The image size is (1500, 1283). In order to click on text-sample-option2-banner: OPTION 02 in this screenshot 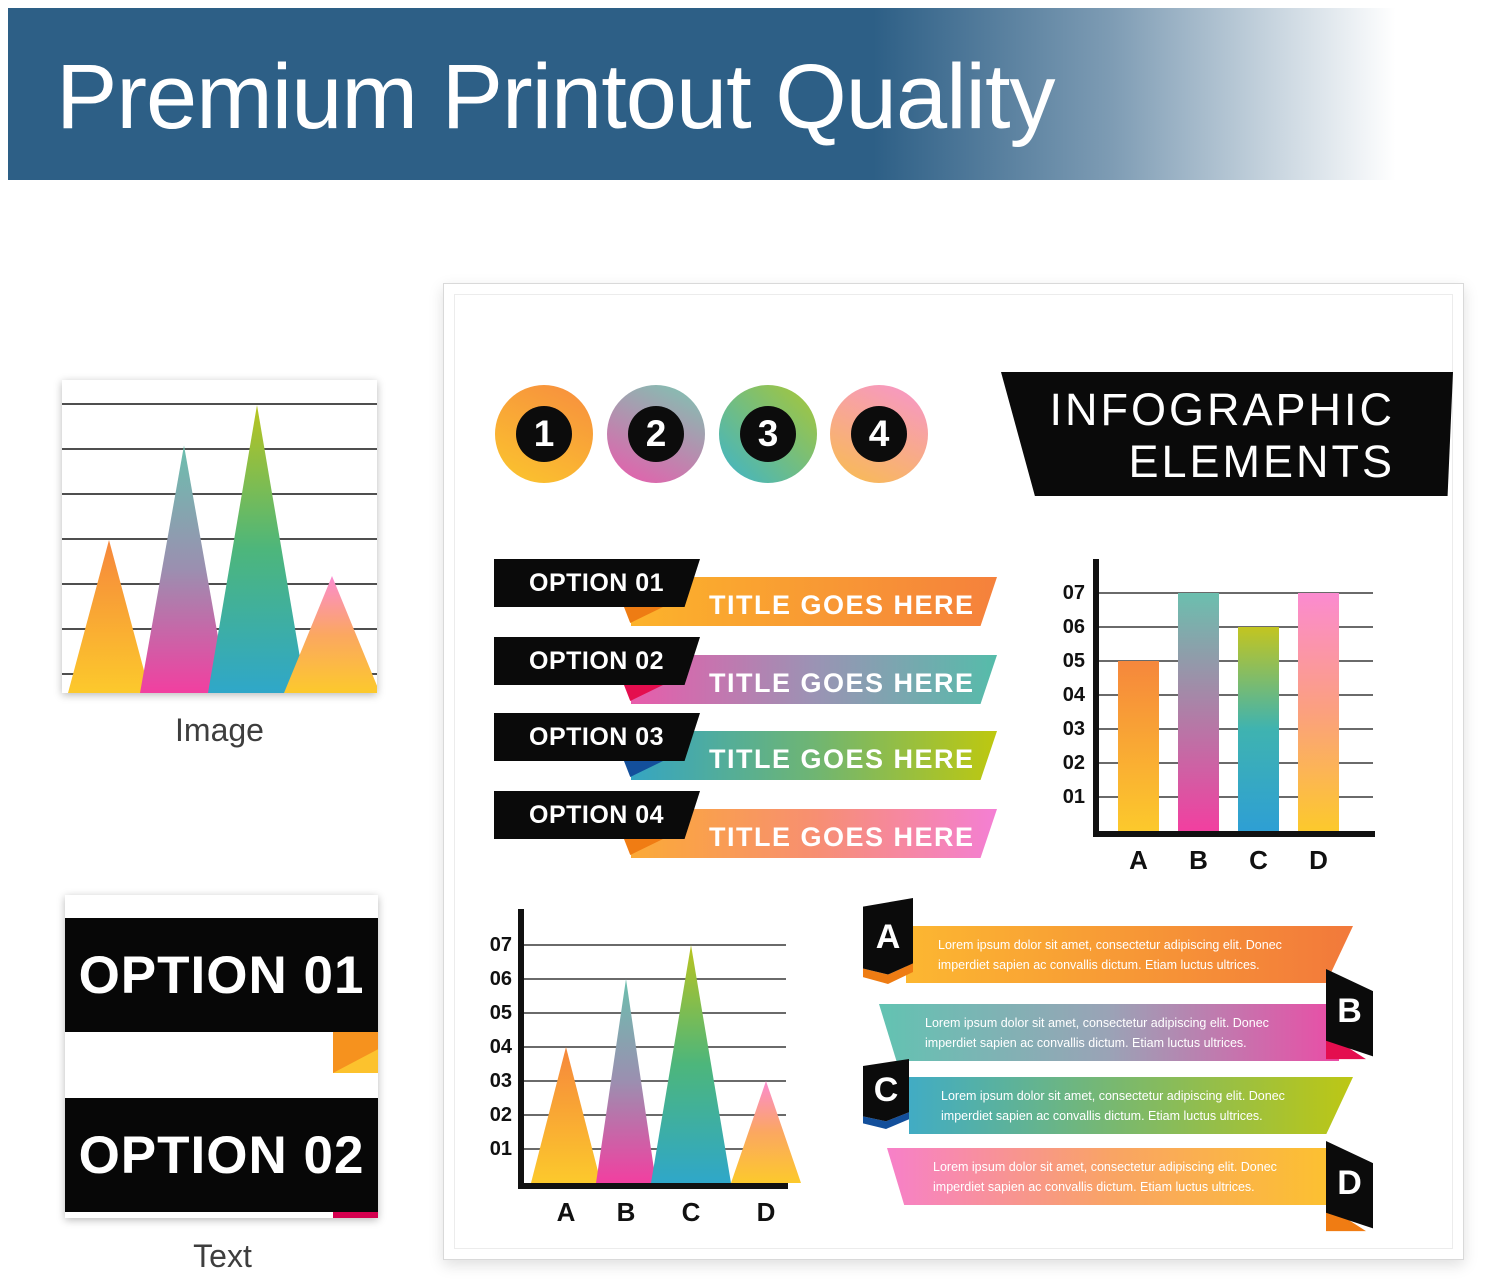, I will do `click(221, 1155)`.